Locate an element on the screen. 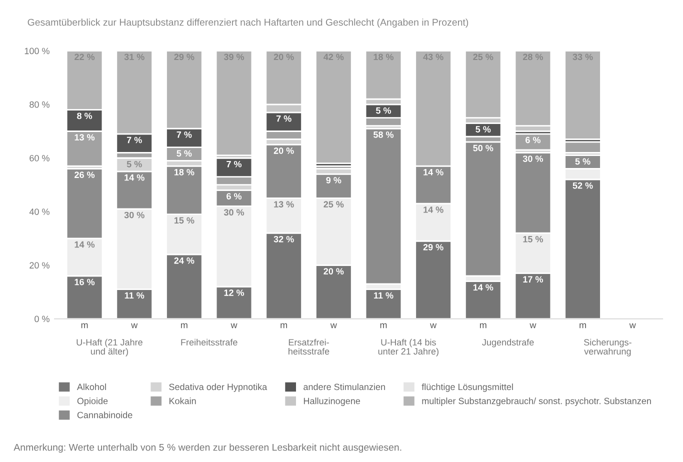  legend-label: Cannabinoide is located at coordinates (104, 415).